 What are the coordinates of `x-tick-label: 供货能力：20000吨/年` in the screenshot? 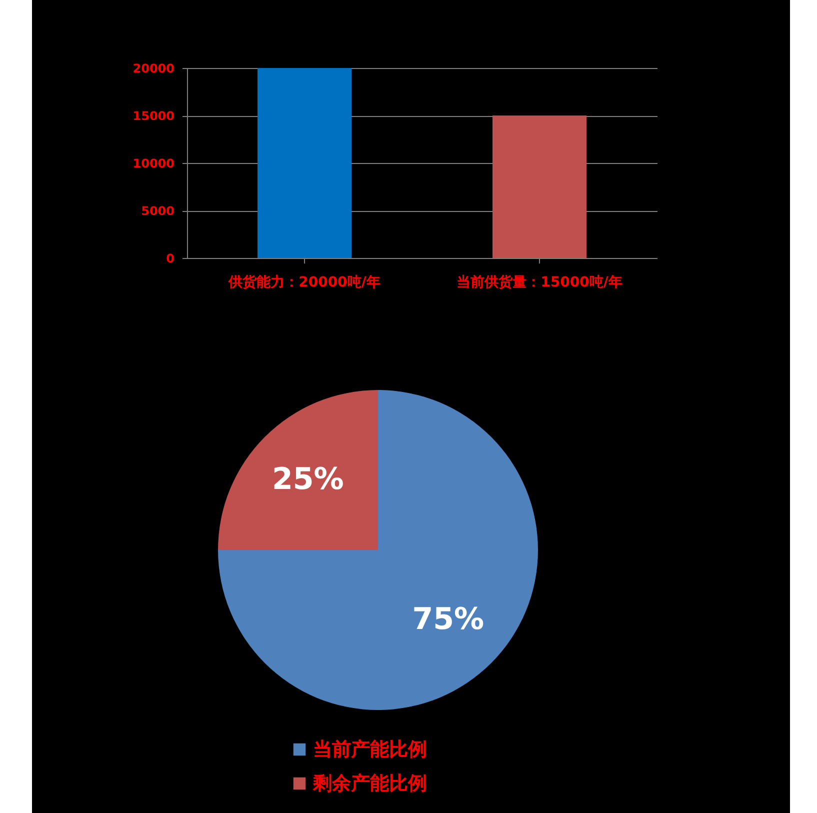 It's located at (304, 282).